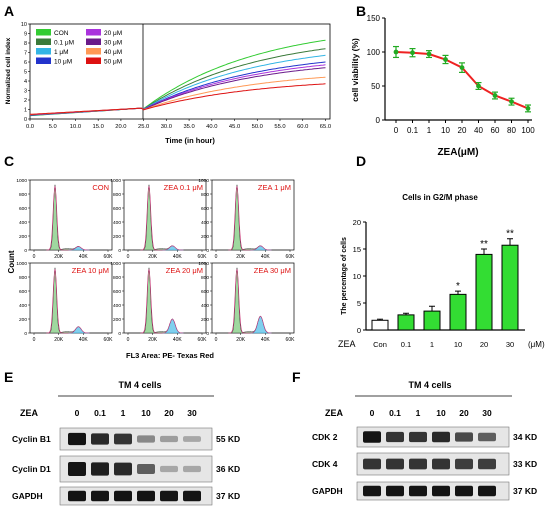 The width and height of the screenshot is (550, 517). Describe the element at coordinates (372, 413) in the screenshot. I see `panel-f-dose-label: 0` at that location.